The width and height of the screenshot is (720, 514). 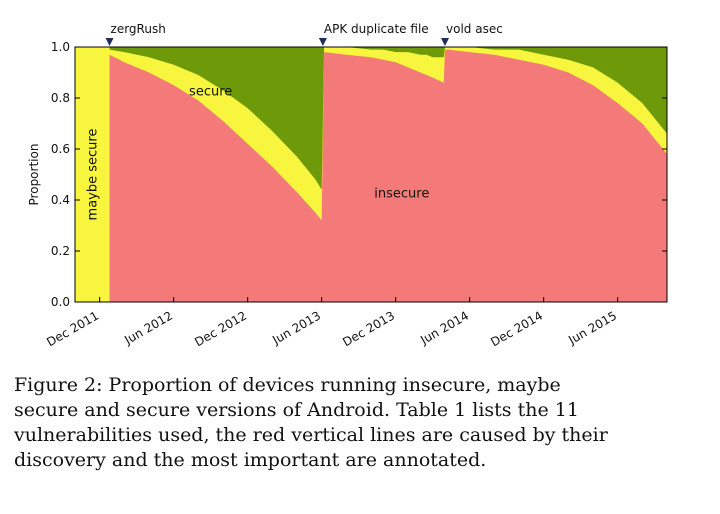 What do you see at coordinates (34, 175) in the screenshot?
I see `y-axis-label: Proportion` at bounding box center [34, 175].